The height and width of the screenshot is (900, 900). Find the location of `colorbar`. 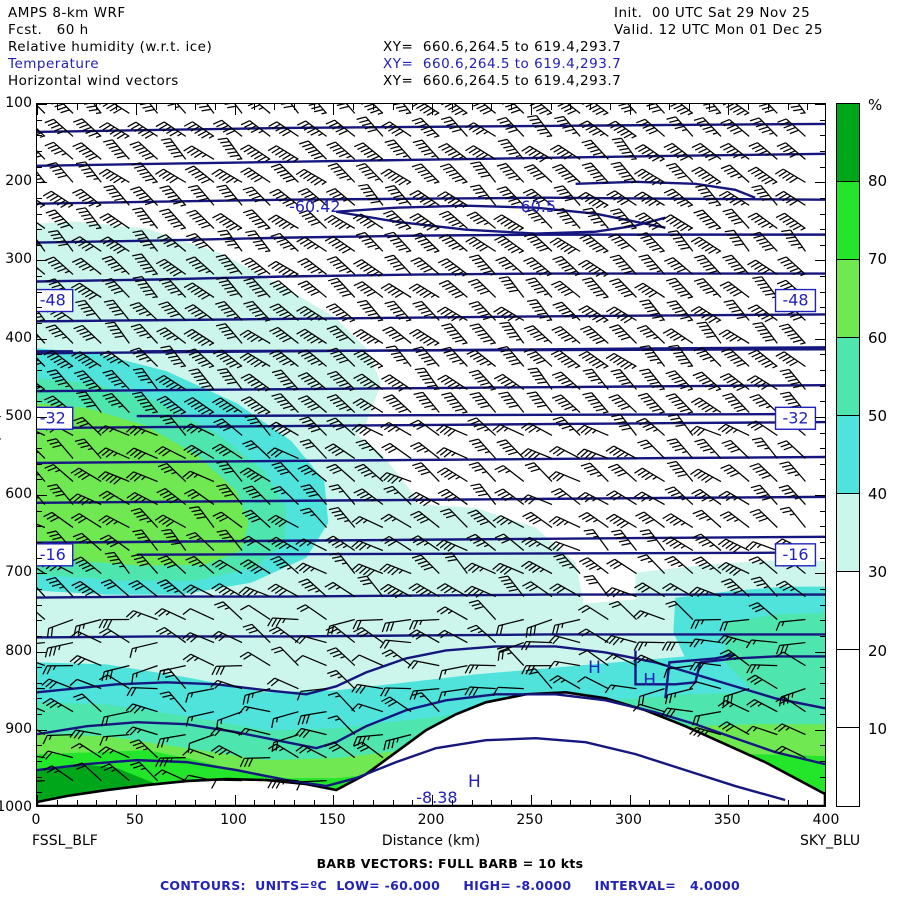

colorbar is located at coordinates (848, 455).